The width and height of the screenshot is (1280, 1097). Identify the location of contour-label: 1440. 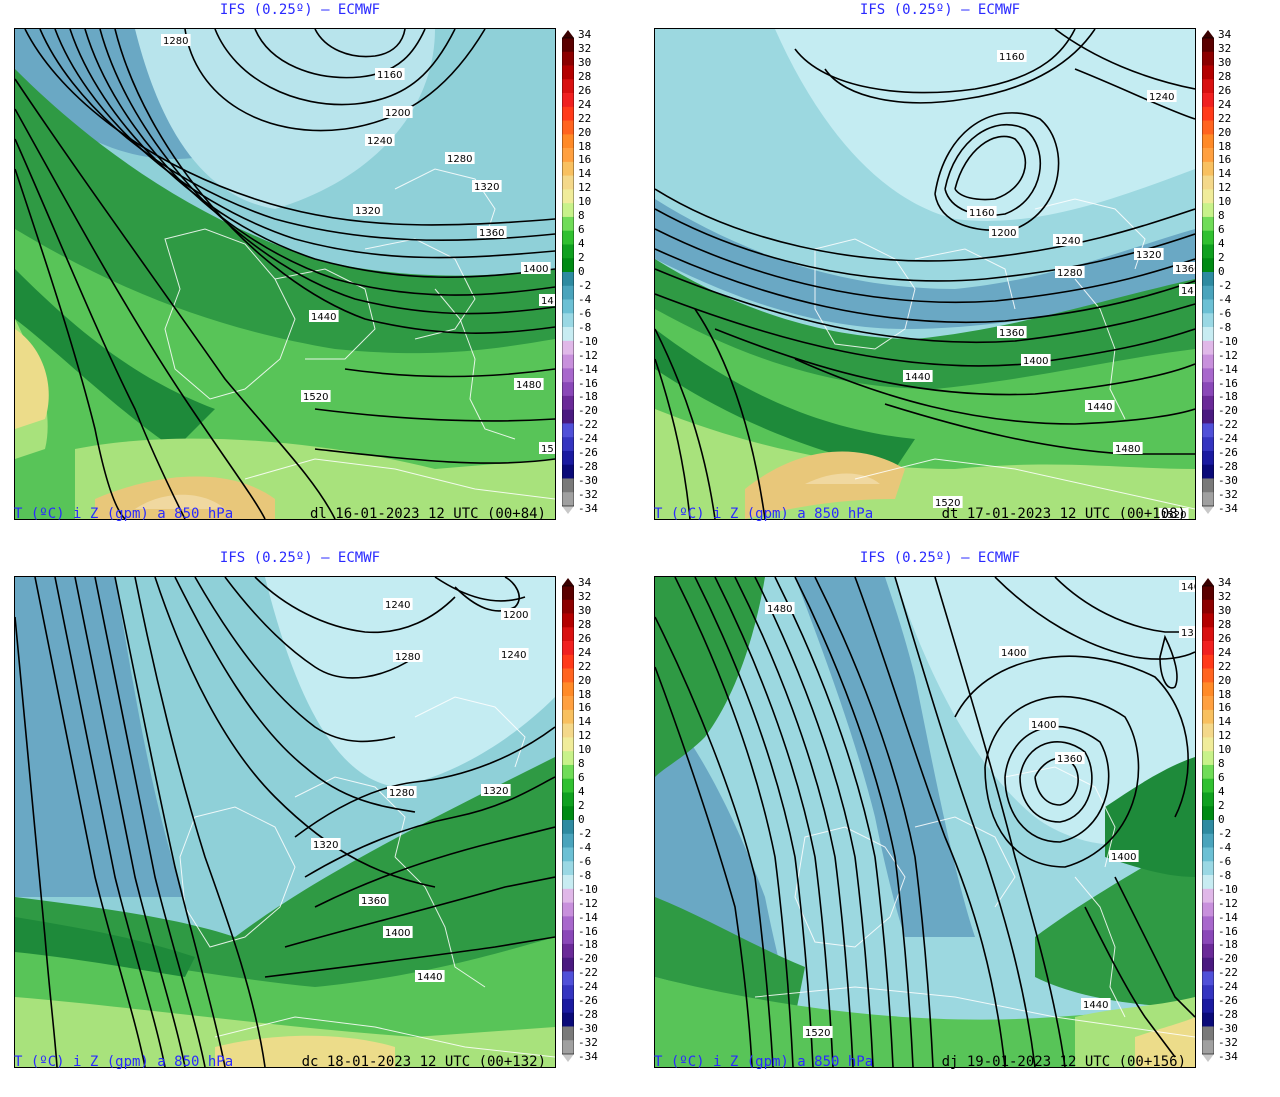
(918, 376).